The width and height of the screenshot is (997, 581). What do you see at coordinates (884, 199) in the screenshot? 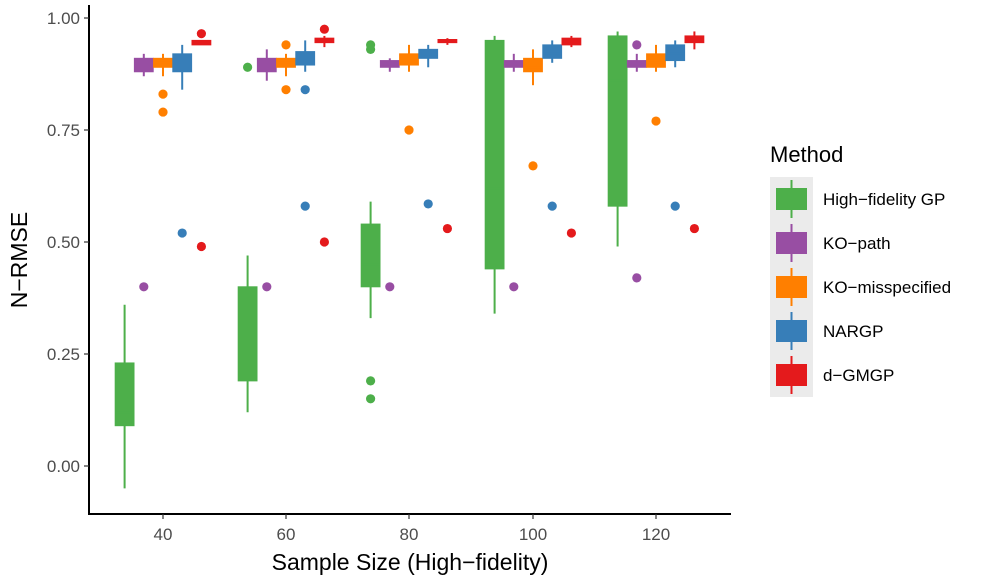
I see `legend-label: High−fidelity GP` at bounding box center [884, 199].